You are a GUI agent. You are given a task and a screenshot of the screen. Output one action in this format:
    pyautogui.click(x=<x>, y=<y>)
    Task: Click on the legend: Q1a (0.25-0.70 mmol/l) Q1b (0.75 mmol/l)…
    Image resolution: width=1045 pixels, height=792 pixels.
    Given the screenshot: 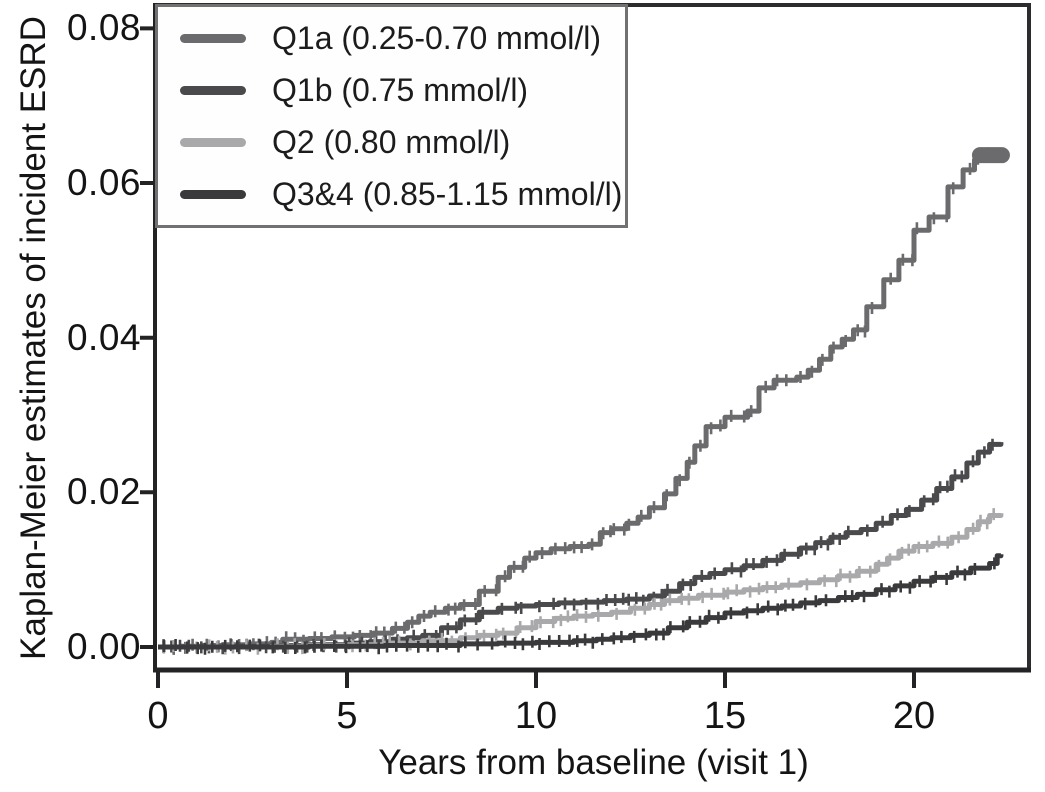 What is the action you would take?
    pyautogui.click(x=391, y=116)
    